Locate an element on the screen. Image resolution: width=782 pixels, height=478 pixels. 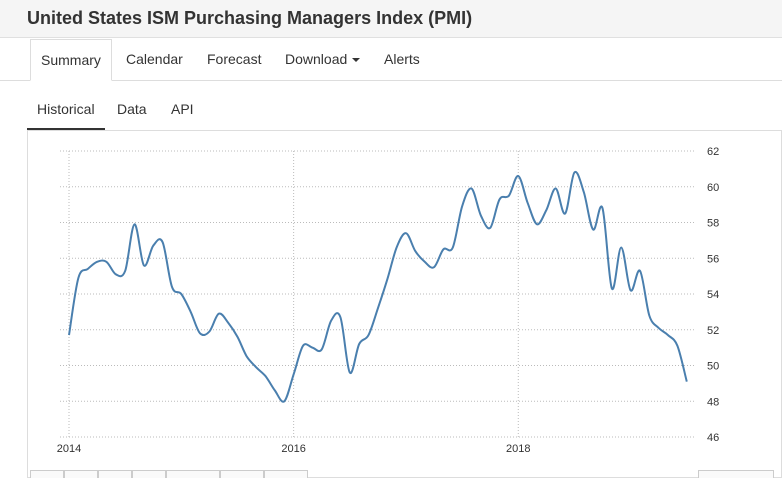
y-tick-label: 58 is located at coordinates (713, 224).